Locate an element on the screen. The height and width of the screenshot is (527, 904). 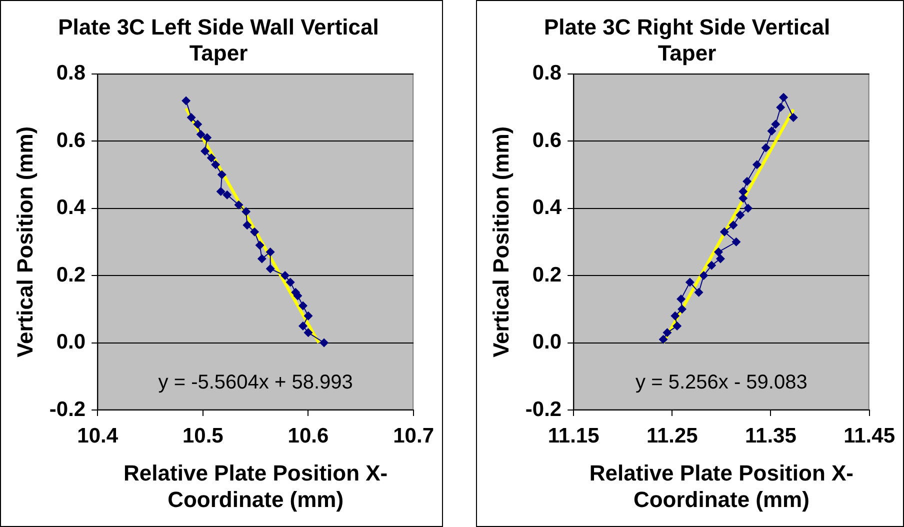
x-tick-label: 11.15 is located at coordinates (574, 436).